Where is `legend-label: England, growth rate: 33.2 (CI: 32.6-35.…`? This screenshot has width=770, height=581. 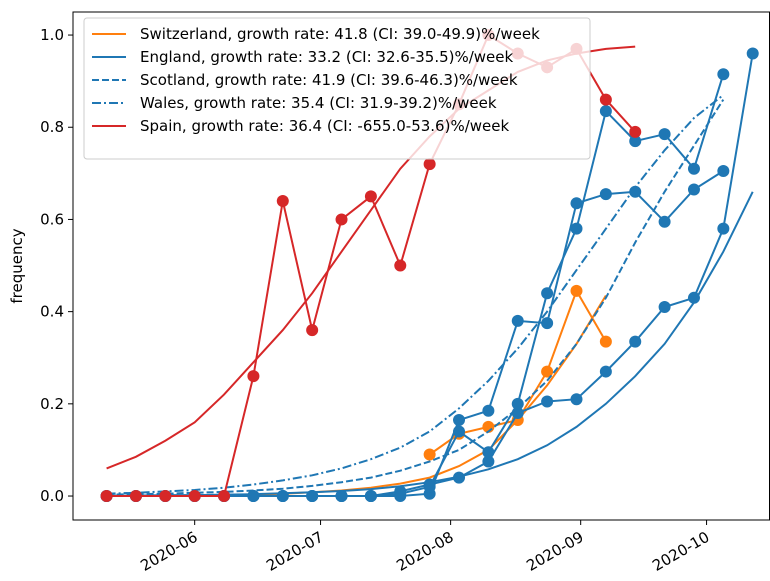
legend-label: England, growth rate: 33.2 (CI: 32.6-35.… is located at coordinates (327, 57).